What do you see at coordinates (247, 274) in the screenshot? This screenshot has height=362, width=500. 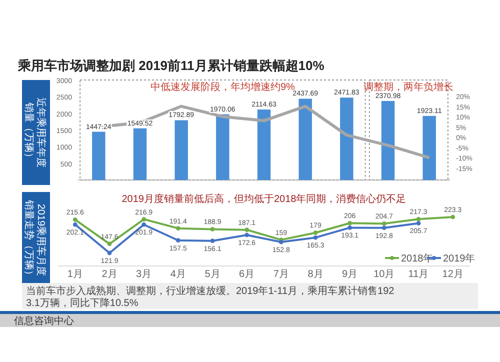 I see `x-tick-label: 6月` at bounding box center [247, 274].